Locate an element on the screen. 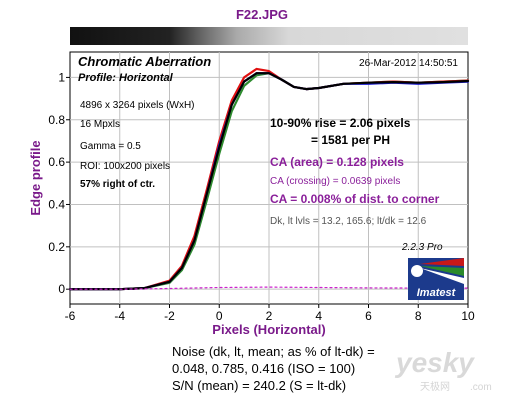 Image resolution: width=520 pixels, height=400 pixels. annotation-gamma: Gamma = 0.5 is located at coordinates (110, 146).